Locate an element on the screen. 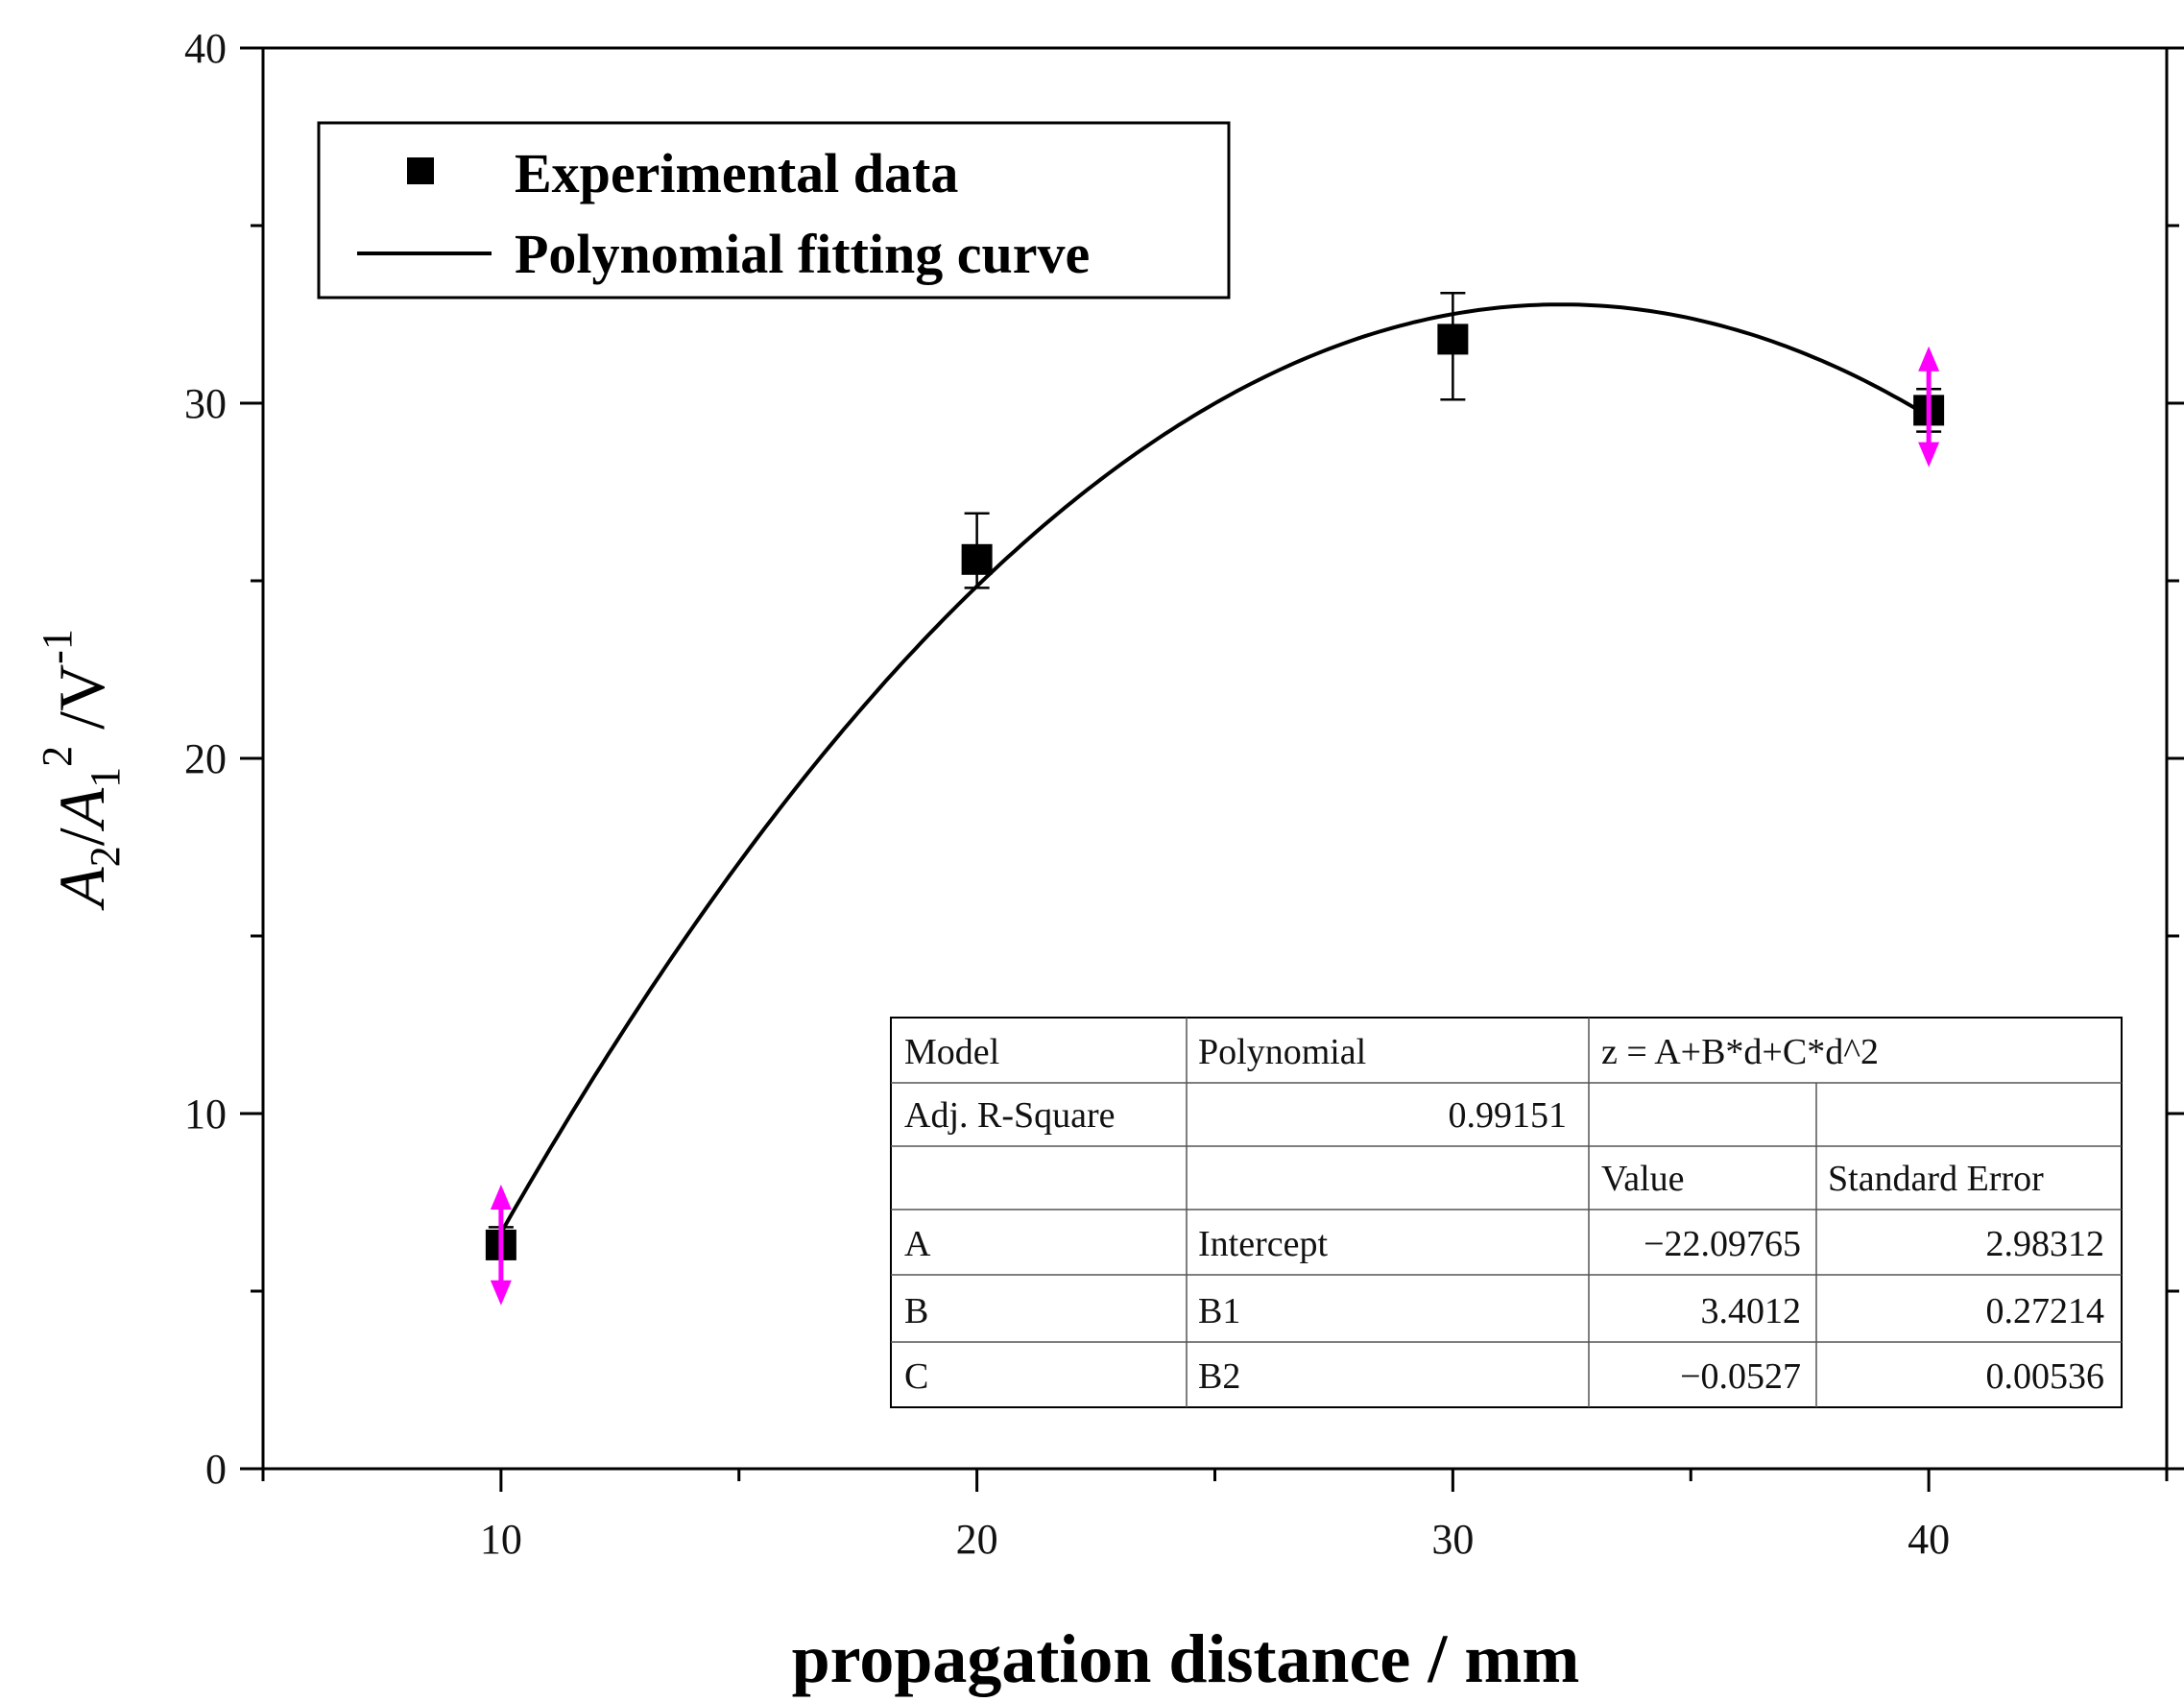 The height and width of the screenshot is (1702, 2184). y-title-supm1: -1 is located at coordinates (57, 647).